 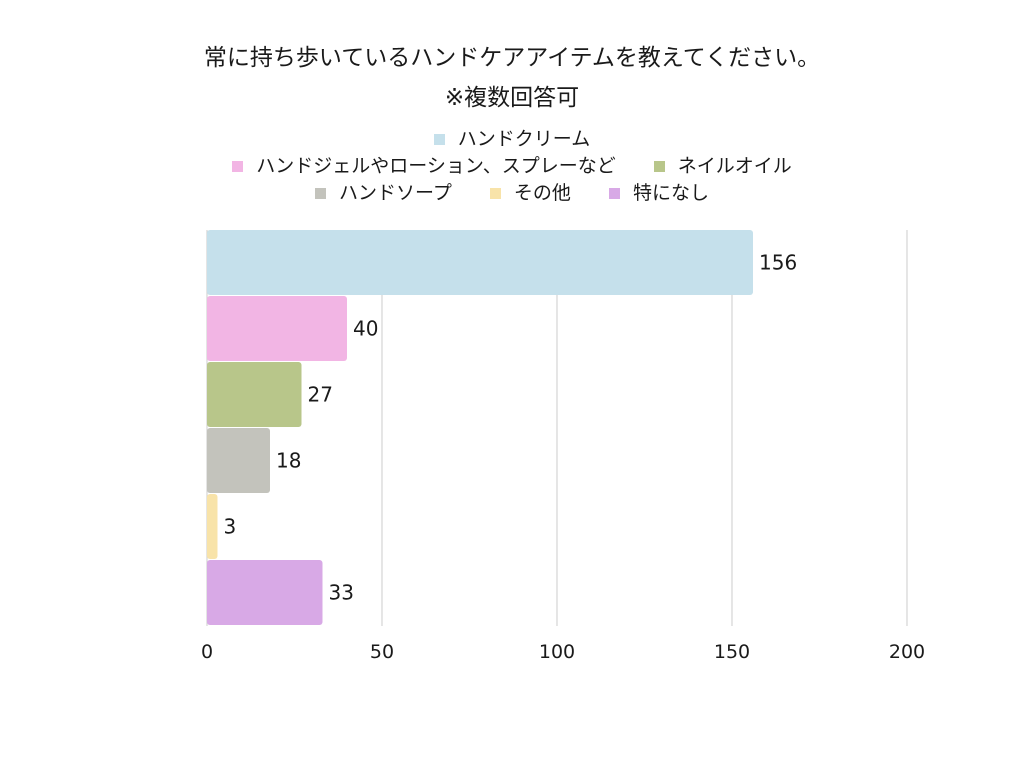 What do you see at coordinates (542, 193) in the screenshot?
I see `legend-label: その他` at bounding box center [542, 193].